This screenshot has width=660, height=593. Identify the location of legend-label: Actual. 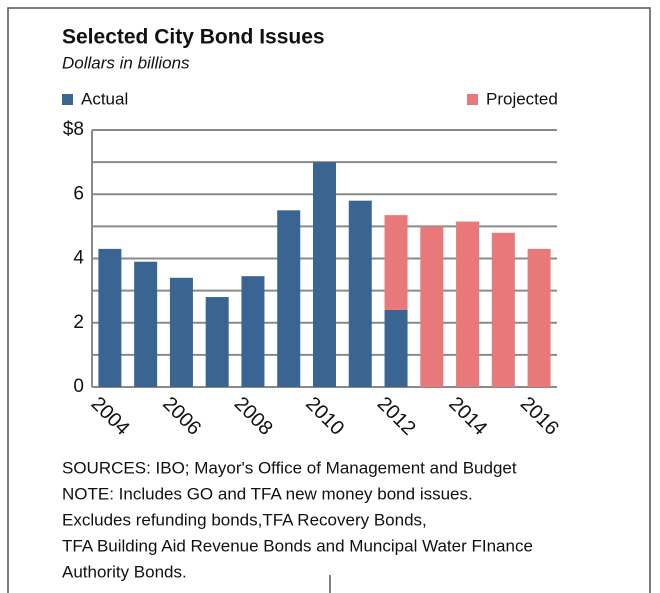
(104, 98).